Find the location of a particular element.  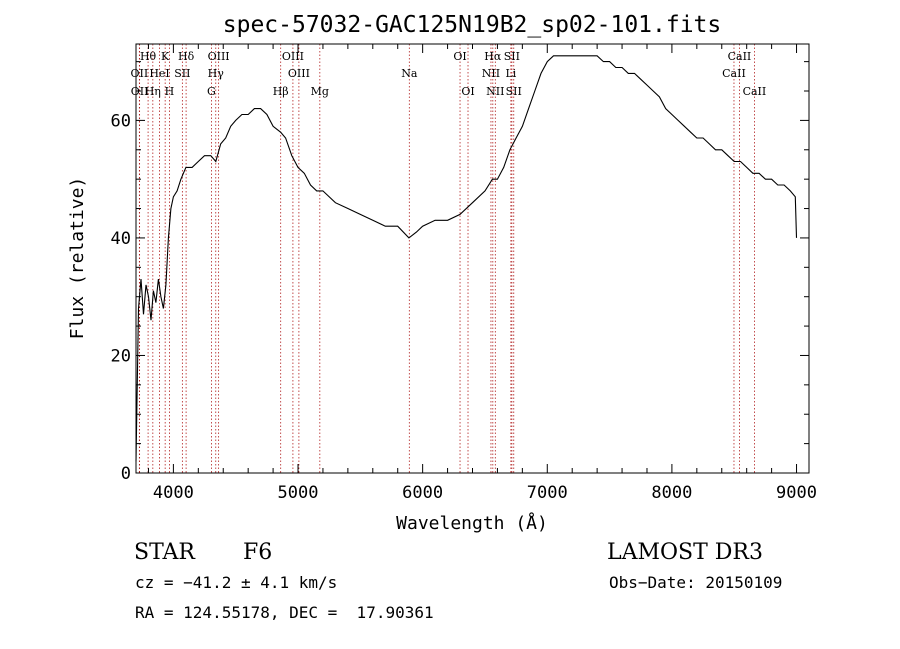

spectral-line-label: Hθ is located at coordinates (148, 56).